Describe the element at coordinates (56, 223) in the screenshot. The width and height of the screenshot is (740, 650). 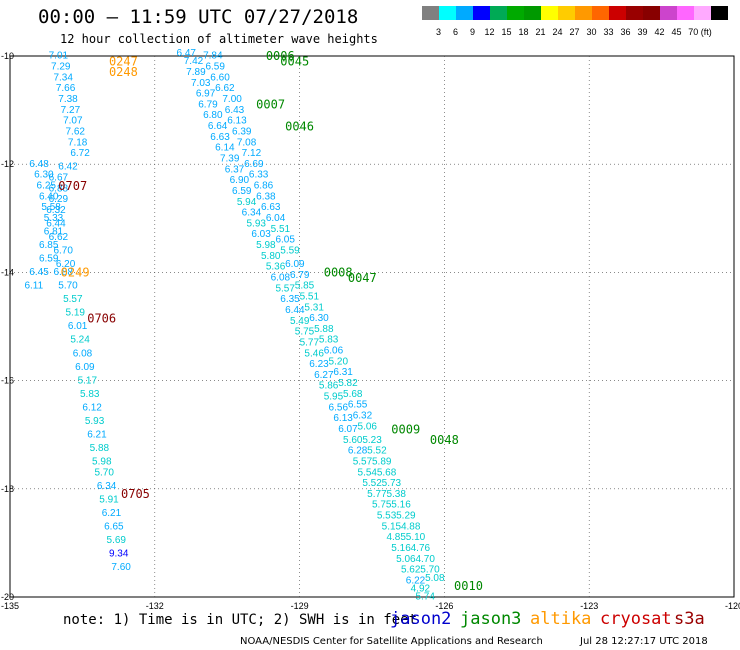
I see `swh-value-label: 6.44` at that location.